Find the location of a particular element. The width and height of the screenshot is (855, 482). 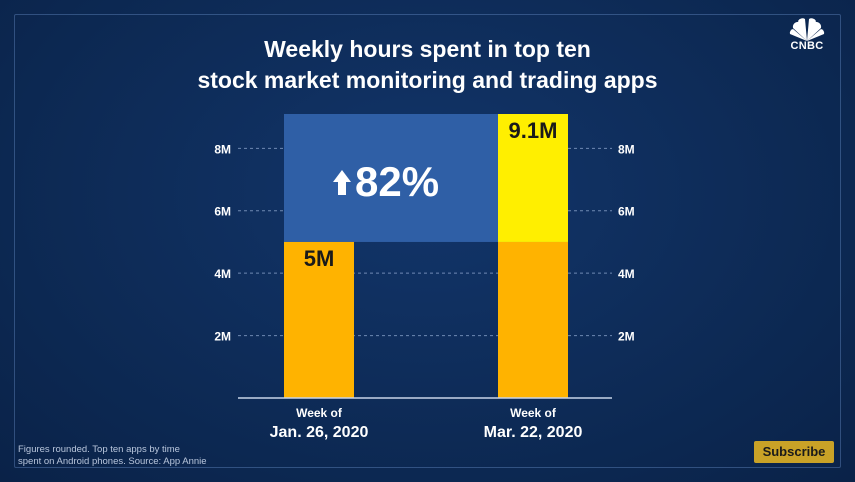

y-tick-left-8M: 8M is located at coordinates (222, 149).